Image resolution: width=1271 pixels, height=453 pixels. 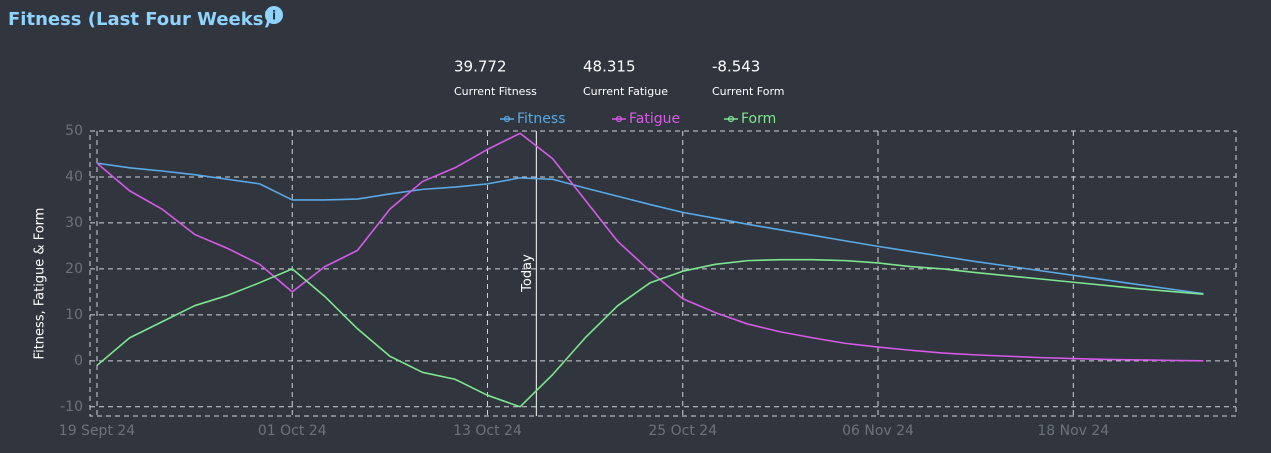 What do you see at coordinates (97, 431) in the screenshot?
I see `x-tick-label: 19 Sept 24` at bounding box center [97, 431].